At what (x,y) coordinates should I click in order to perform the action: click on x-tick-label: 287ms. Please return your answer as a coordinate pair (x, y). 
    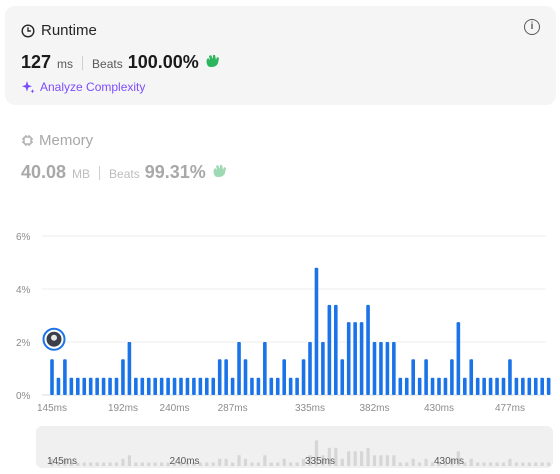
    Looking at the image, I should click on (233, 408).